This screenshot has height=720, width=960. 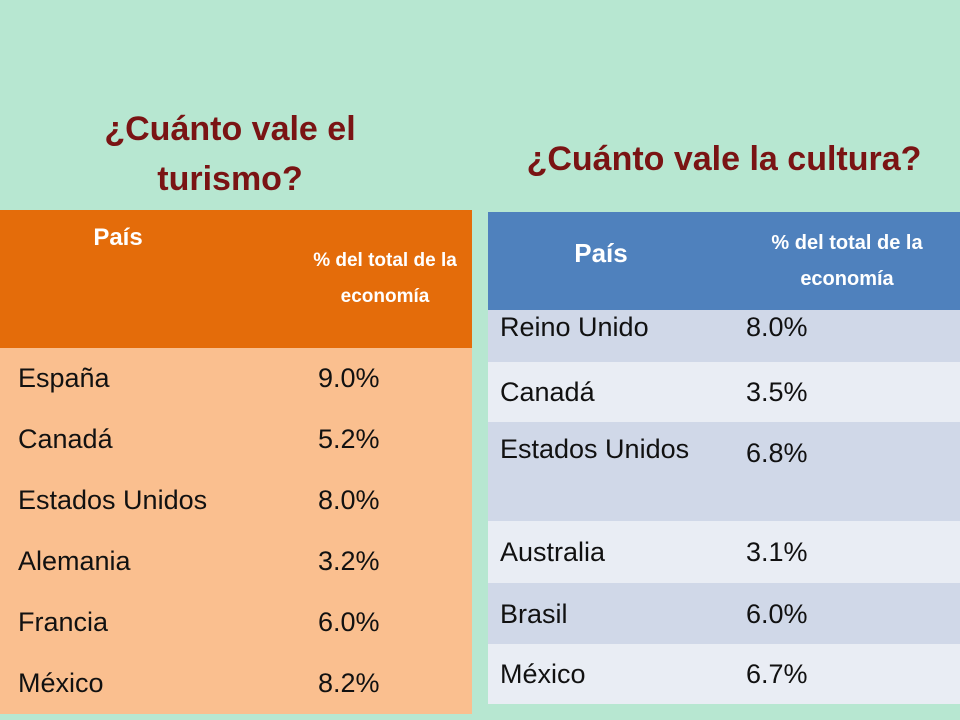 I want to click on table-row: México 6.7%, so click(x=724, y=674).